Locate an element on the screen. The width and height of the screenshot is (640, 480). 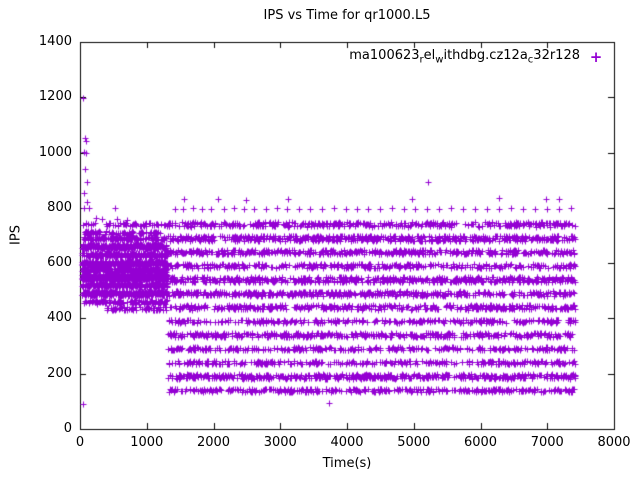
chart-title: IPS vs Time for qr1000.L5 is located at coordinates (347, 15).